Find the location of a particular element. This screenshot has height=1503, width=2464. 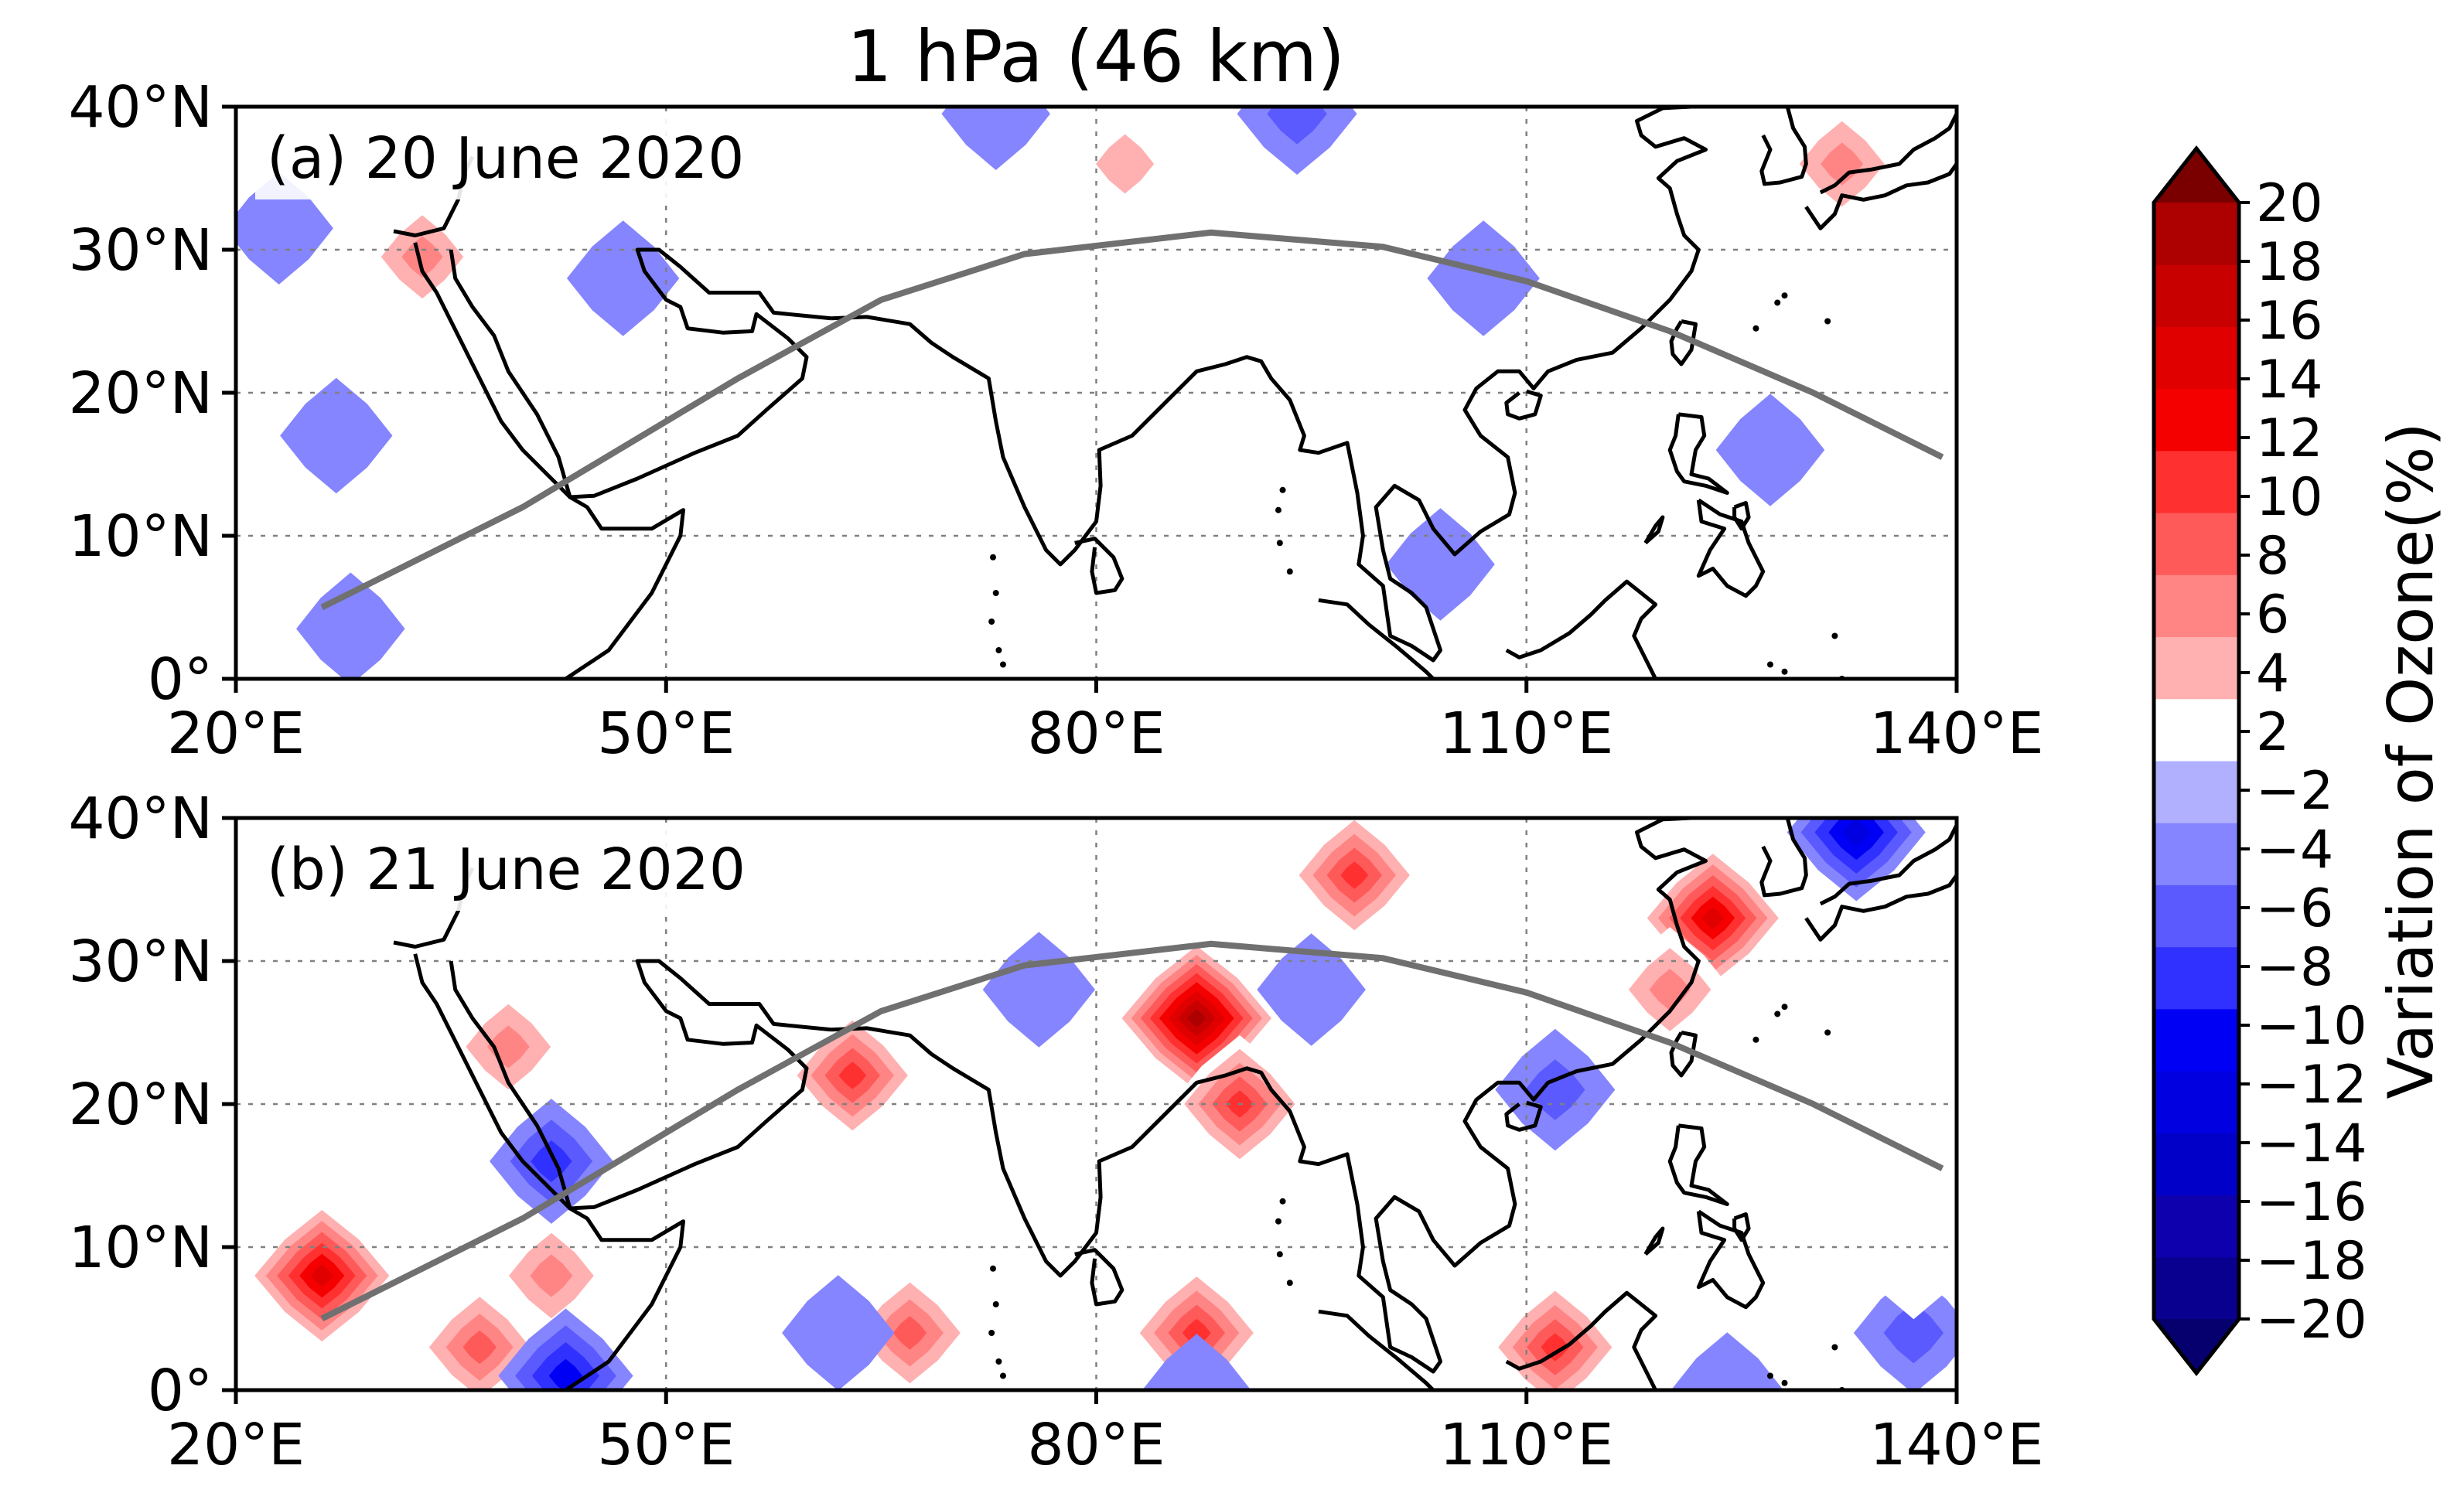

colorbar-tick-label: 18 is located at coordinates (2289, 262).